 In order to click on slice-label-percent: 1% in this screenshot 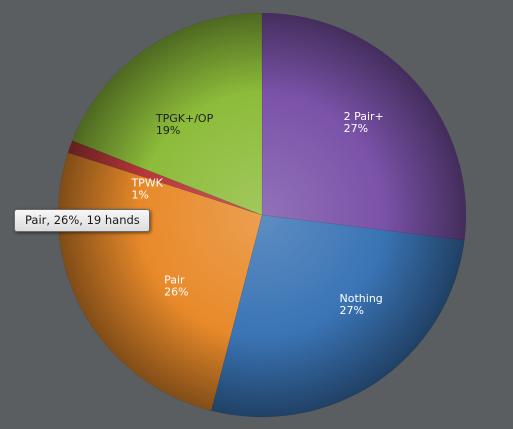, I will do `click(139, 195)`.